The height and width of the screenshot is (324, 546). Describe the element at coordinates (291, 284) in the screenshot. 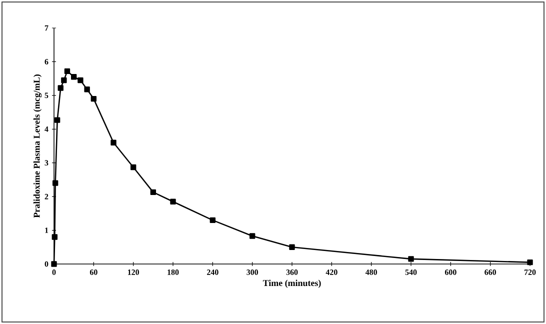

I see `x-axis-title: Time (minutes)` at that location.